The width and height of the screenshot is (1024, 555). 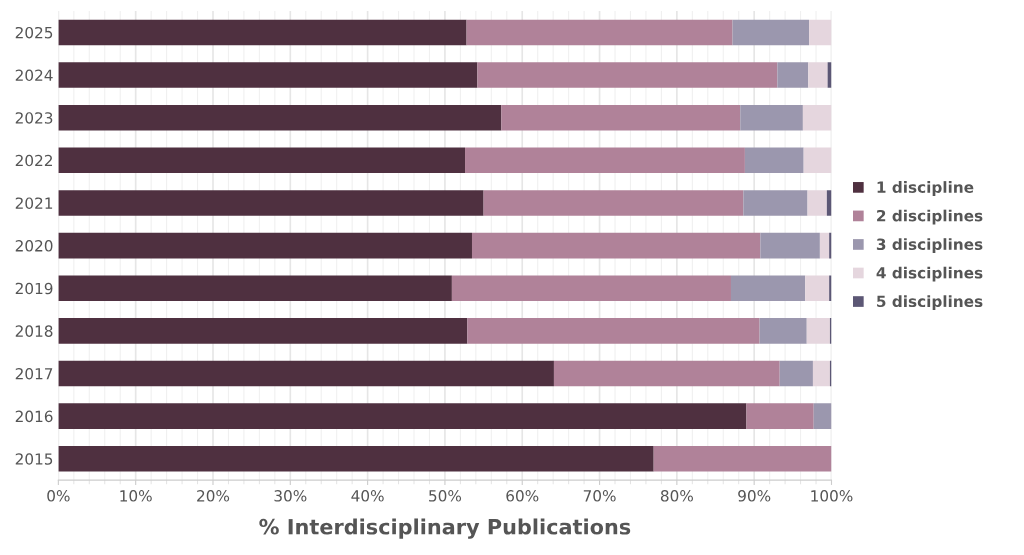 I want to click on x-tick-label: 30%, so click(x=290, y=496).